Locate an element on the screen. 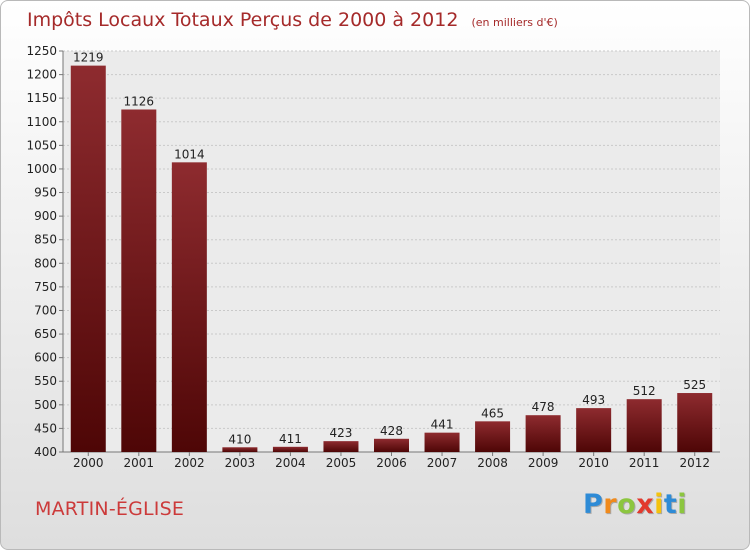 The height and width of the screenshot is (550, 750). y-tick-label: 800 is located at coordinates (45, 263).